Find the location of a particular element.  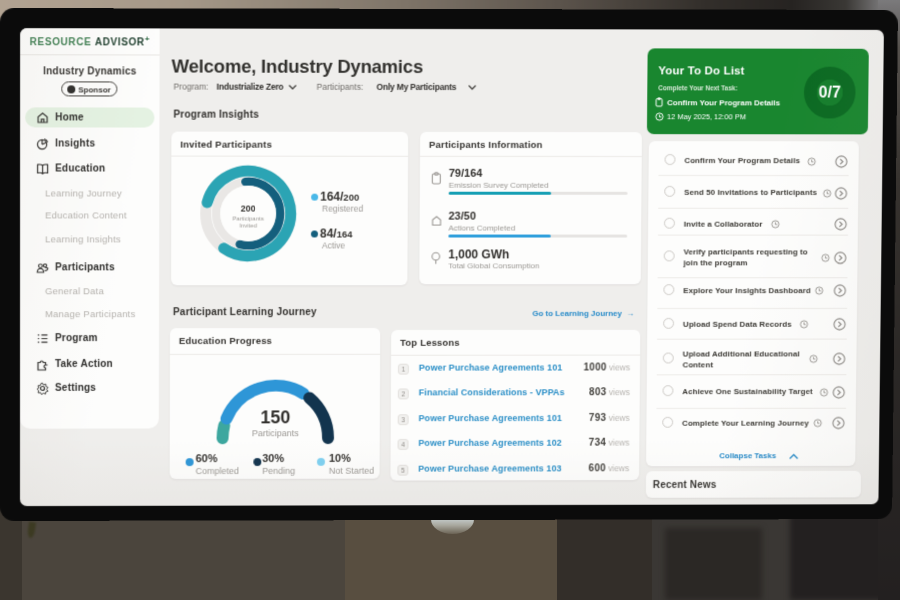

svg-text: Participants is located at coordinates (247, 220).